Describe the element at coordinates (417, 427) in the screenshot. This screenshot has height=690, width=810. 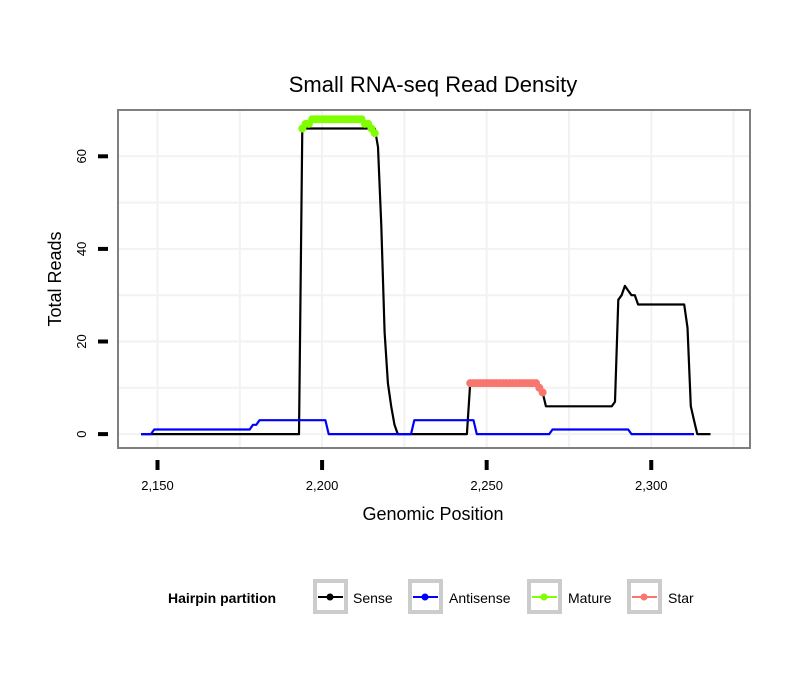
I see `series-line-antisense` at that location.